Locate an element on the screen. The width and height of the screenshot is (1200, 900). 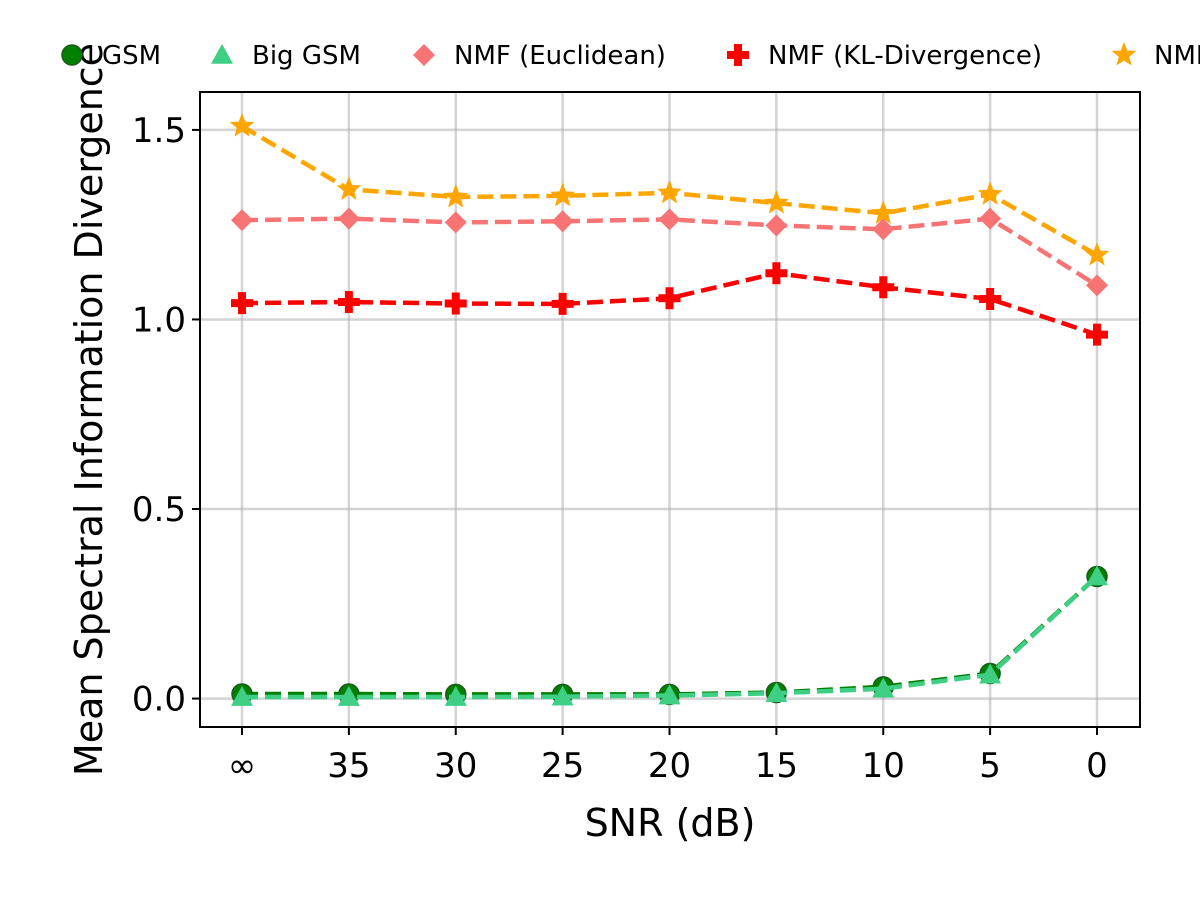
y-tick-label: 1.5 is located at coordinates (159, 131).